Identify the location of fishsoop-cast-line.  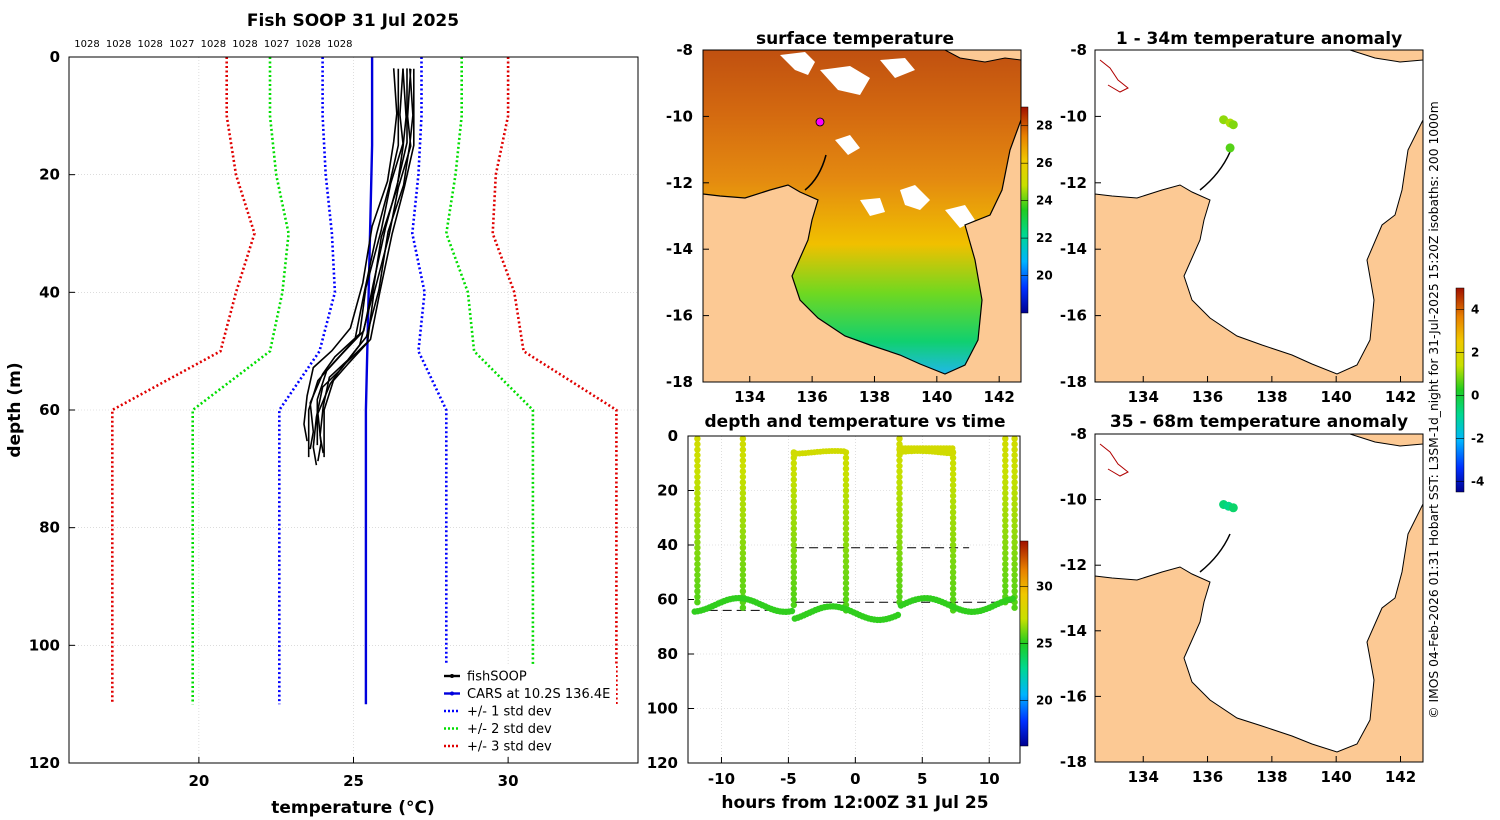
(356, 259).